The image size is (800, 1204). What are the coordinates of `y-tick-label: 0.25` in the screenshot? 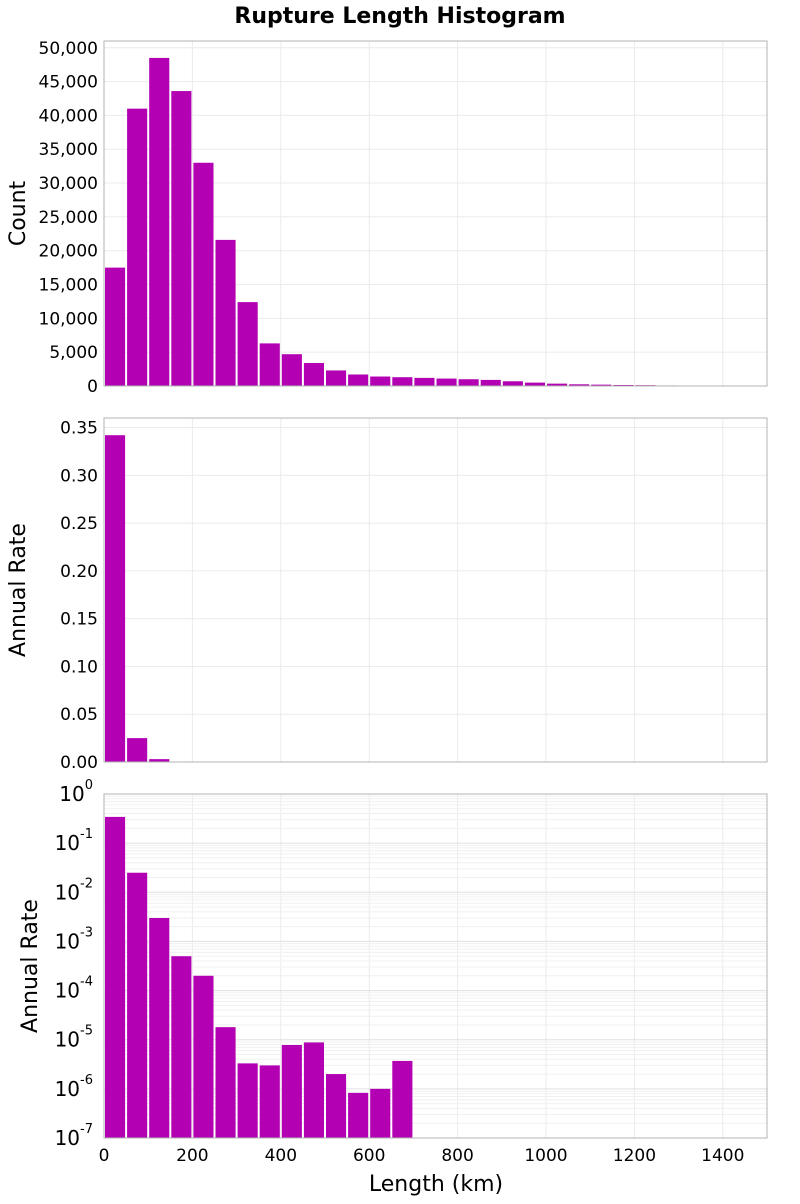 It's located at (79, 524).